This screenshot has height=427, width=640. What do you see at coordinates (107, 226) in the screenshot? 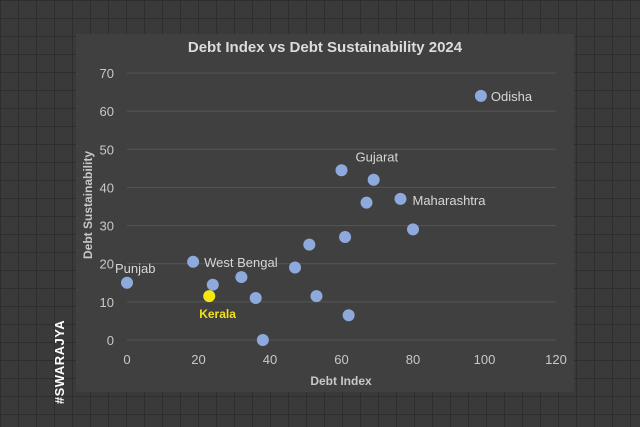
I see `y-tick-label: 30` at bounding box center [107, 226].